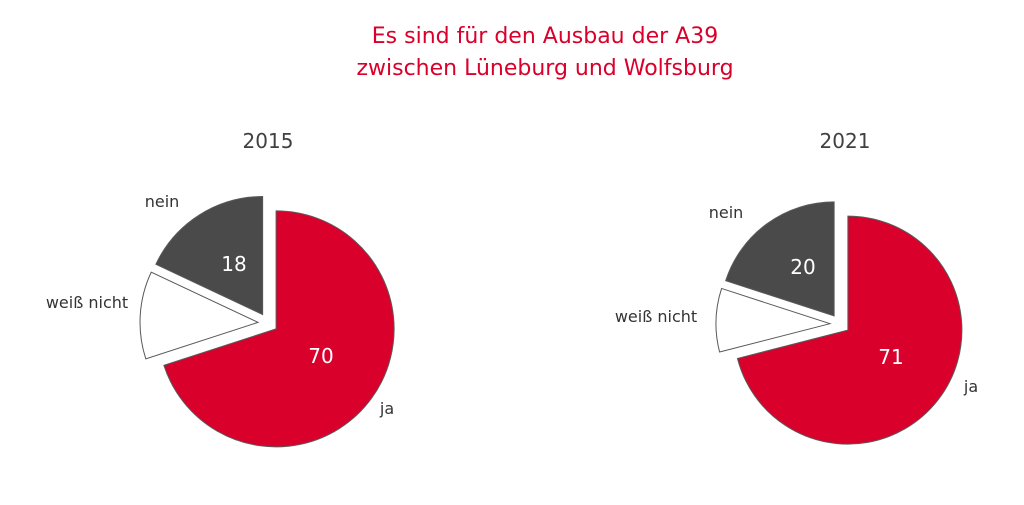 This screenshot has height=505, width=1024. I want to click on category-label-weiss-nicht-2015: weiß nicht, so click(87, 302).